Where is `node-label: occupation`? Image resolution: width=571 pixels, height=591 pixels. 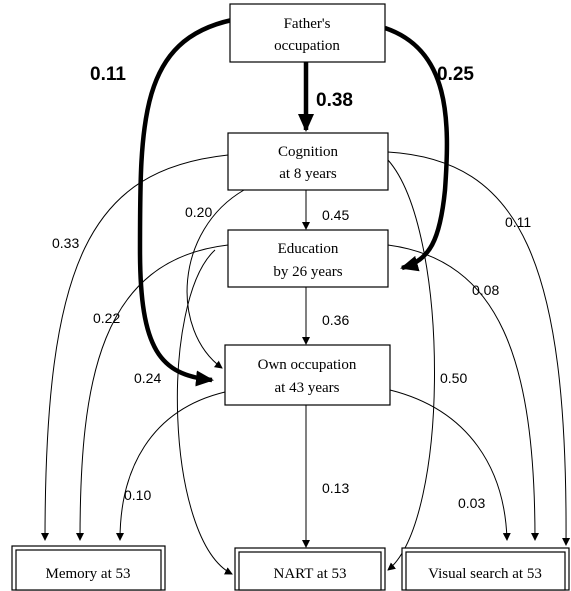
node-label: occupation is located at coordinates (307, 46).